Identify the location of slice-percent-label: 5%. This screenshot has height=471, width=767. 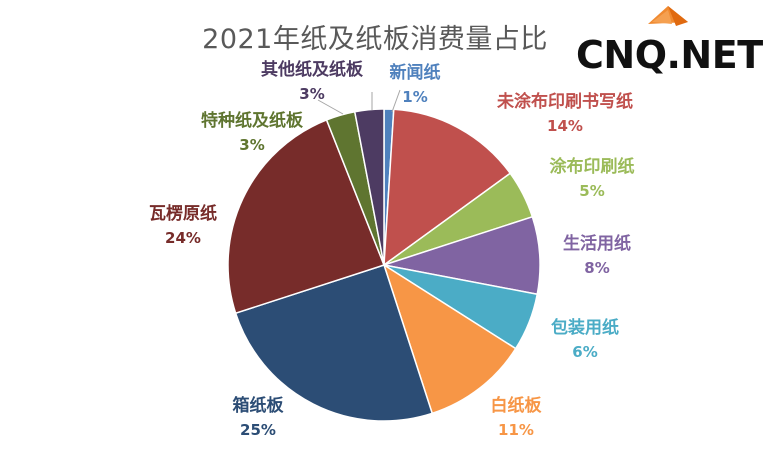
(591, 191).